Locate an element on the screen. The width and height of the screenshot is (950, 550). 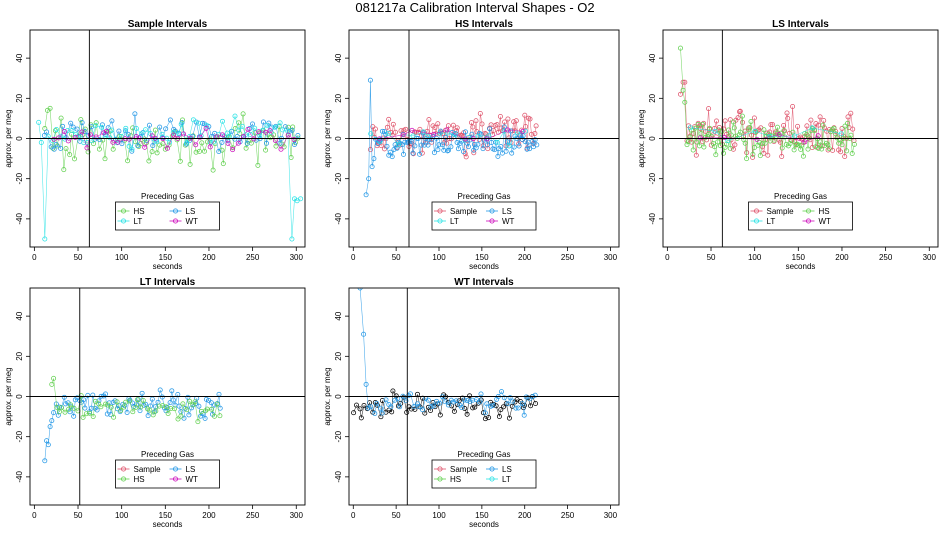
x-axis-label: seconds is located at coordinates (168, 266).